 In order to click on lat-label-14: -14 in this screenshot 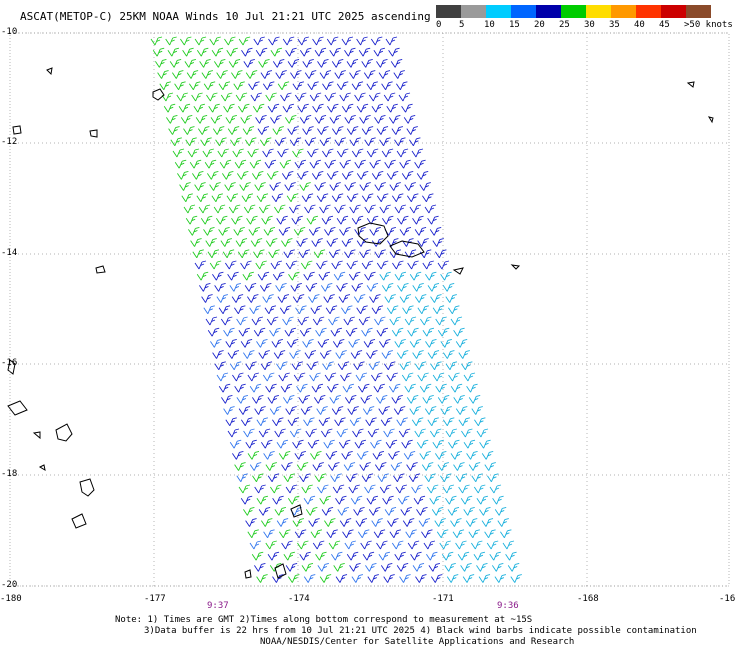, I will do `click(9, 253)`.